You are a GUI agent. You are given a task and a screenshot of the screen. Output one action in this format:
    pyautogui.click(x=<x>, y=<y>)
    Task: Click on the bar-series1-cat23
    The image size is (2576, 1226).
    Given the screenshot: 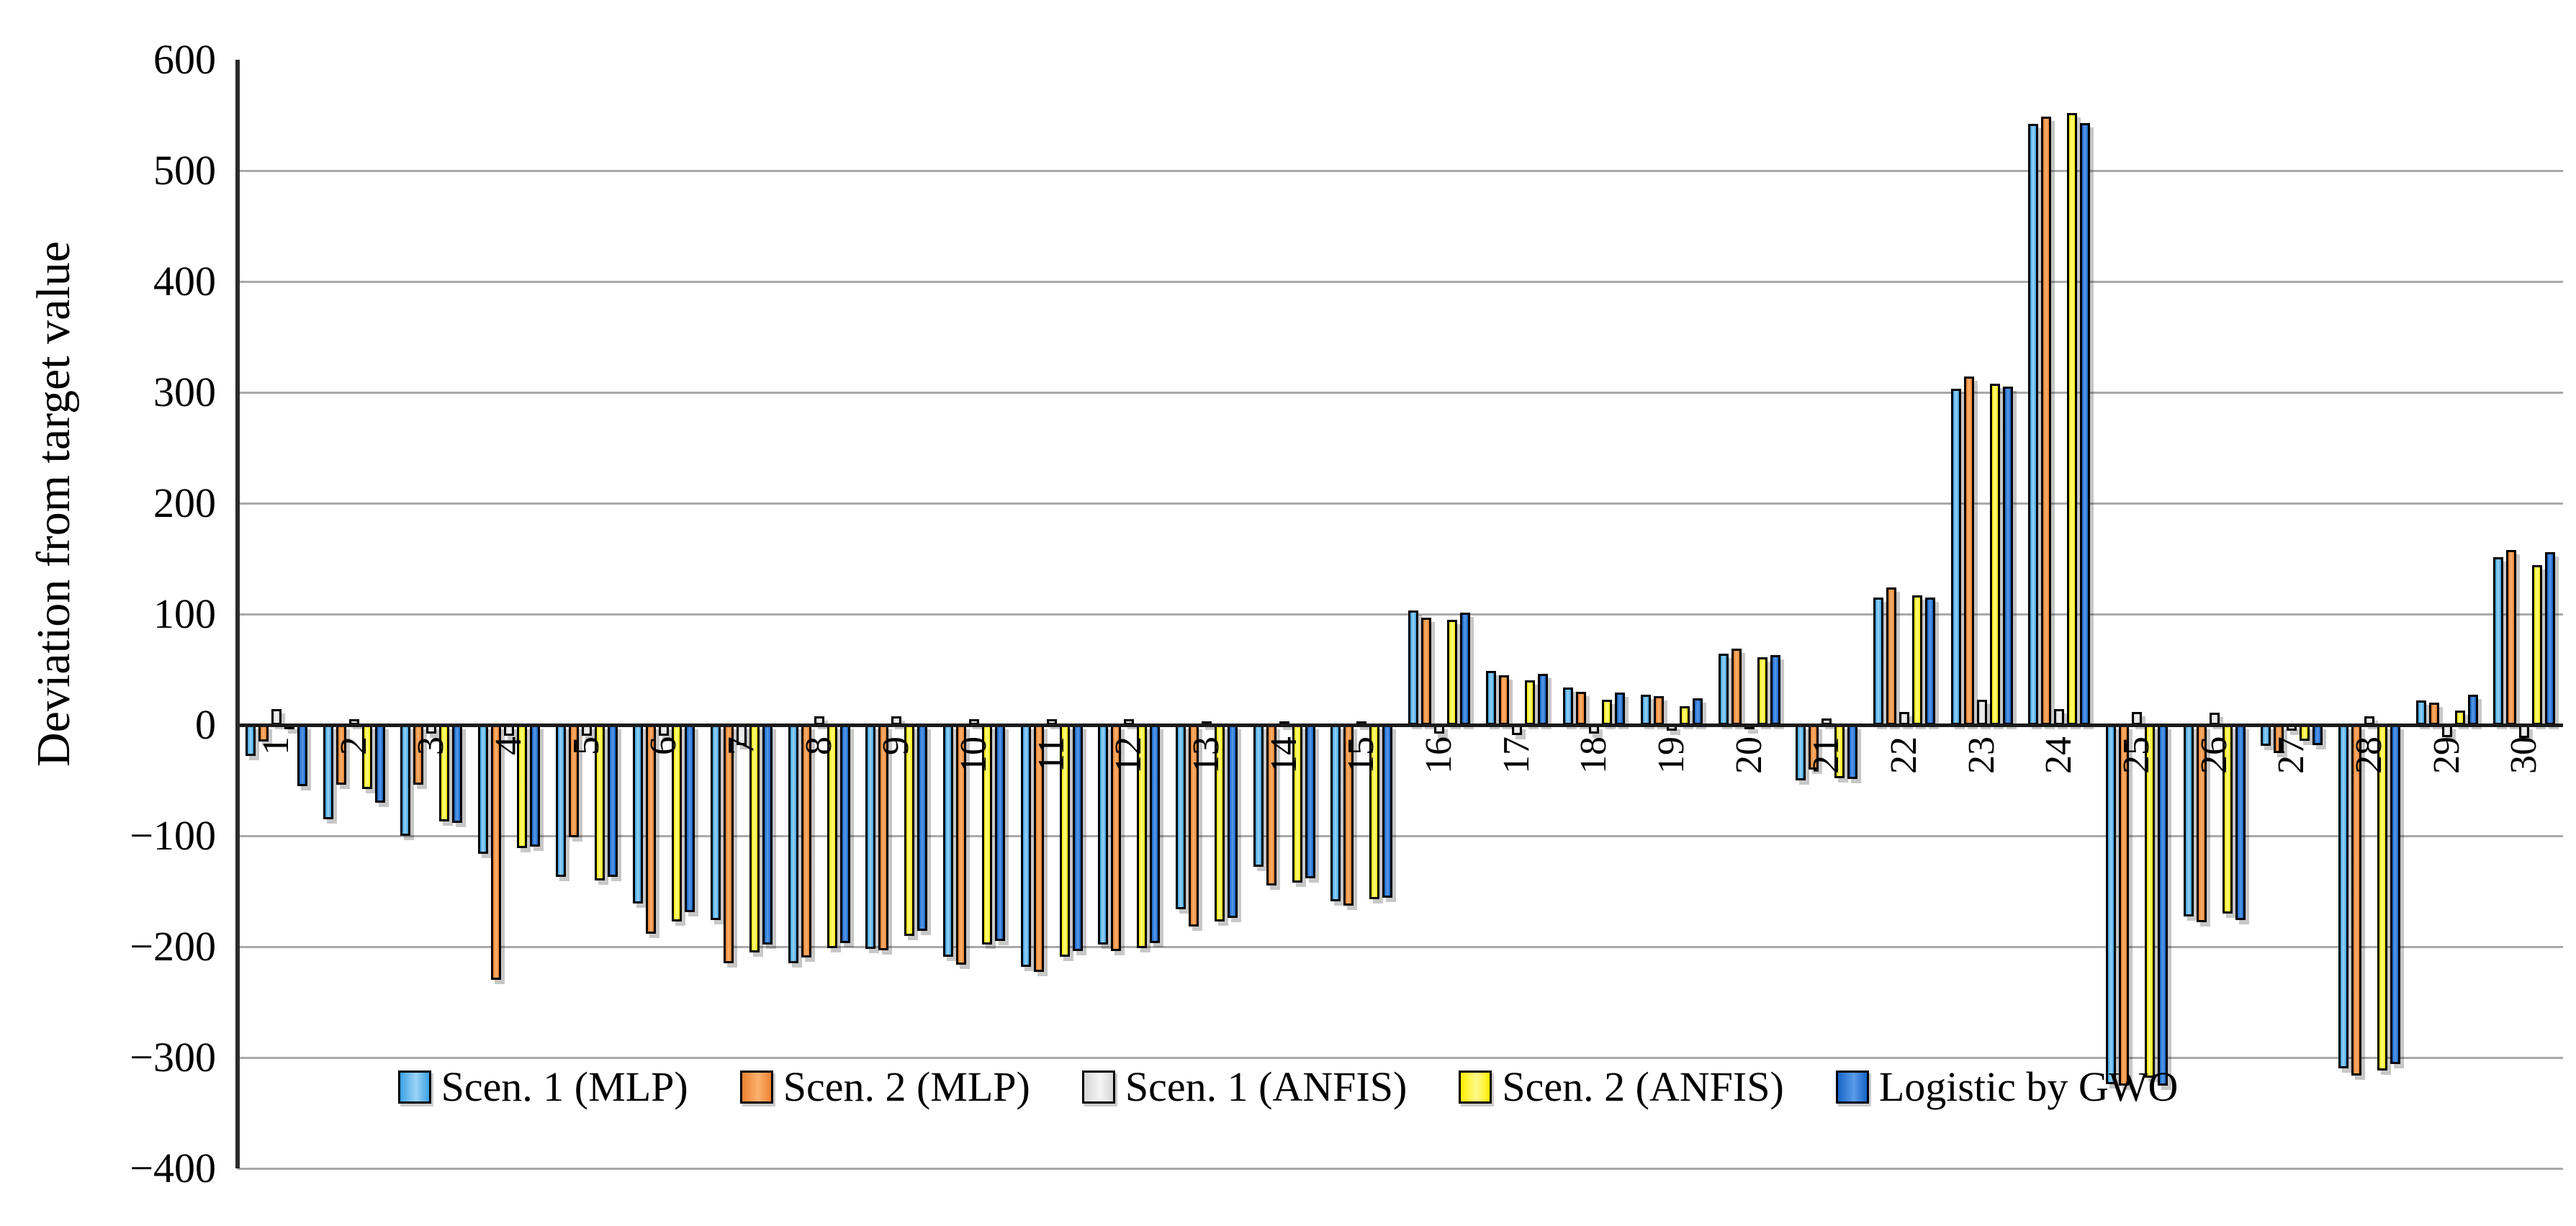 What is the action you would take?
    pyautogui.click(x=1955, y=557)
    